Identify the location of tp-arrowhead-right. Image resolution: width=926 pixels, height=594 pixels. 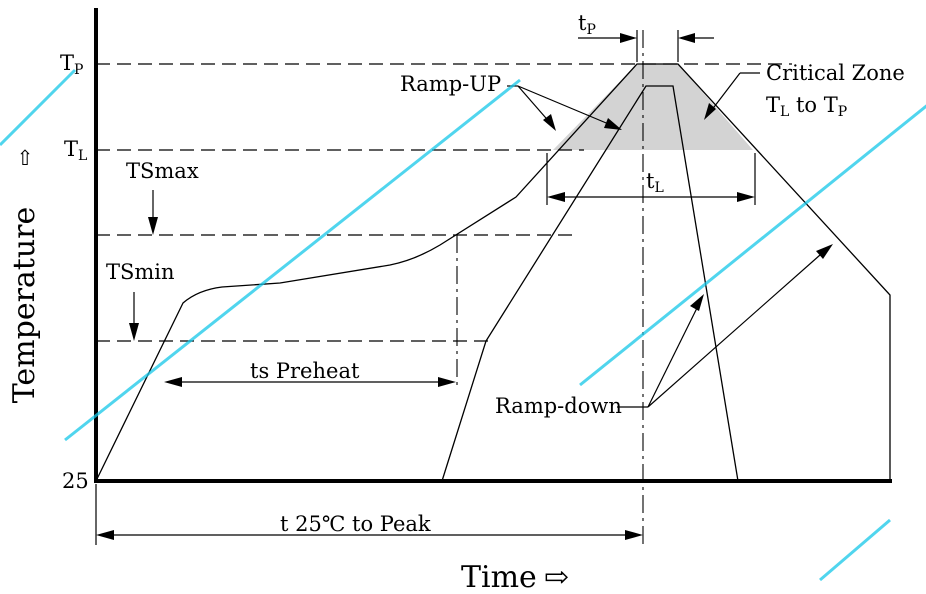
(686, 38).